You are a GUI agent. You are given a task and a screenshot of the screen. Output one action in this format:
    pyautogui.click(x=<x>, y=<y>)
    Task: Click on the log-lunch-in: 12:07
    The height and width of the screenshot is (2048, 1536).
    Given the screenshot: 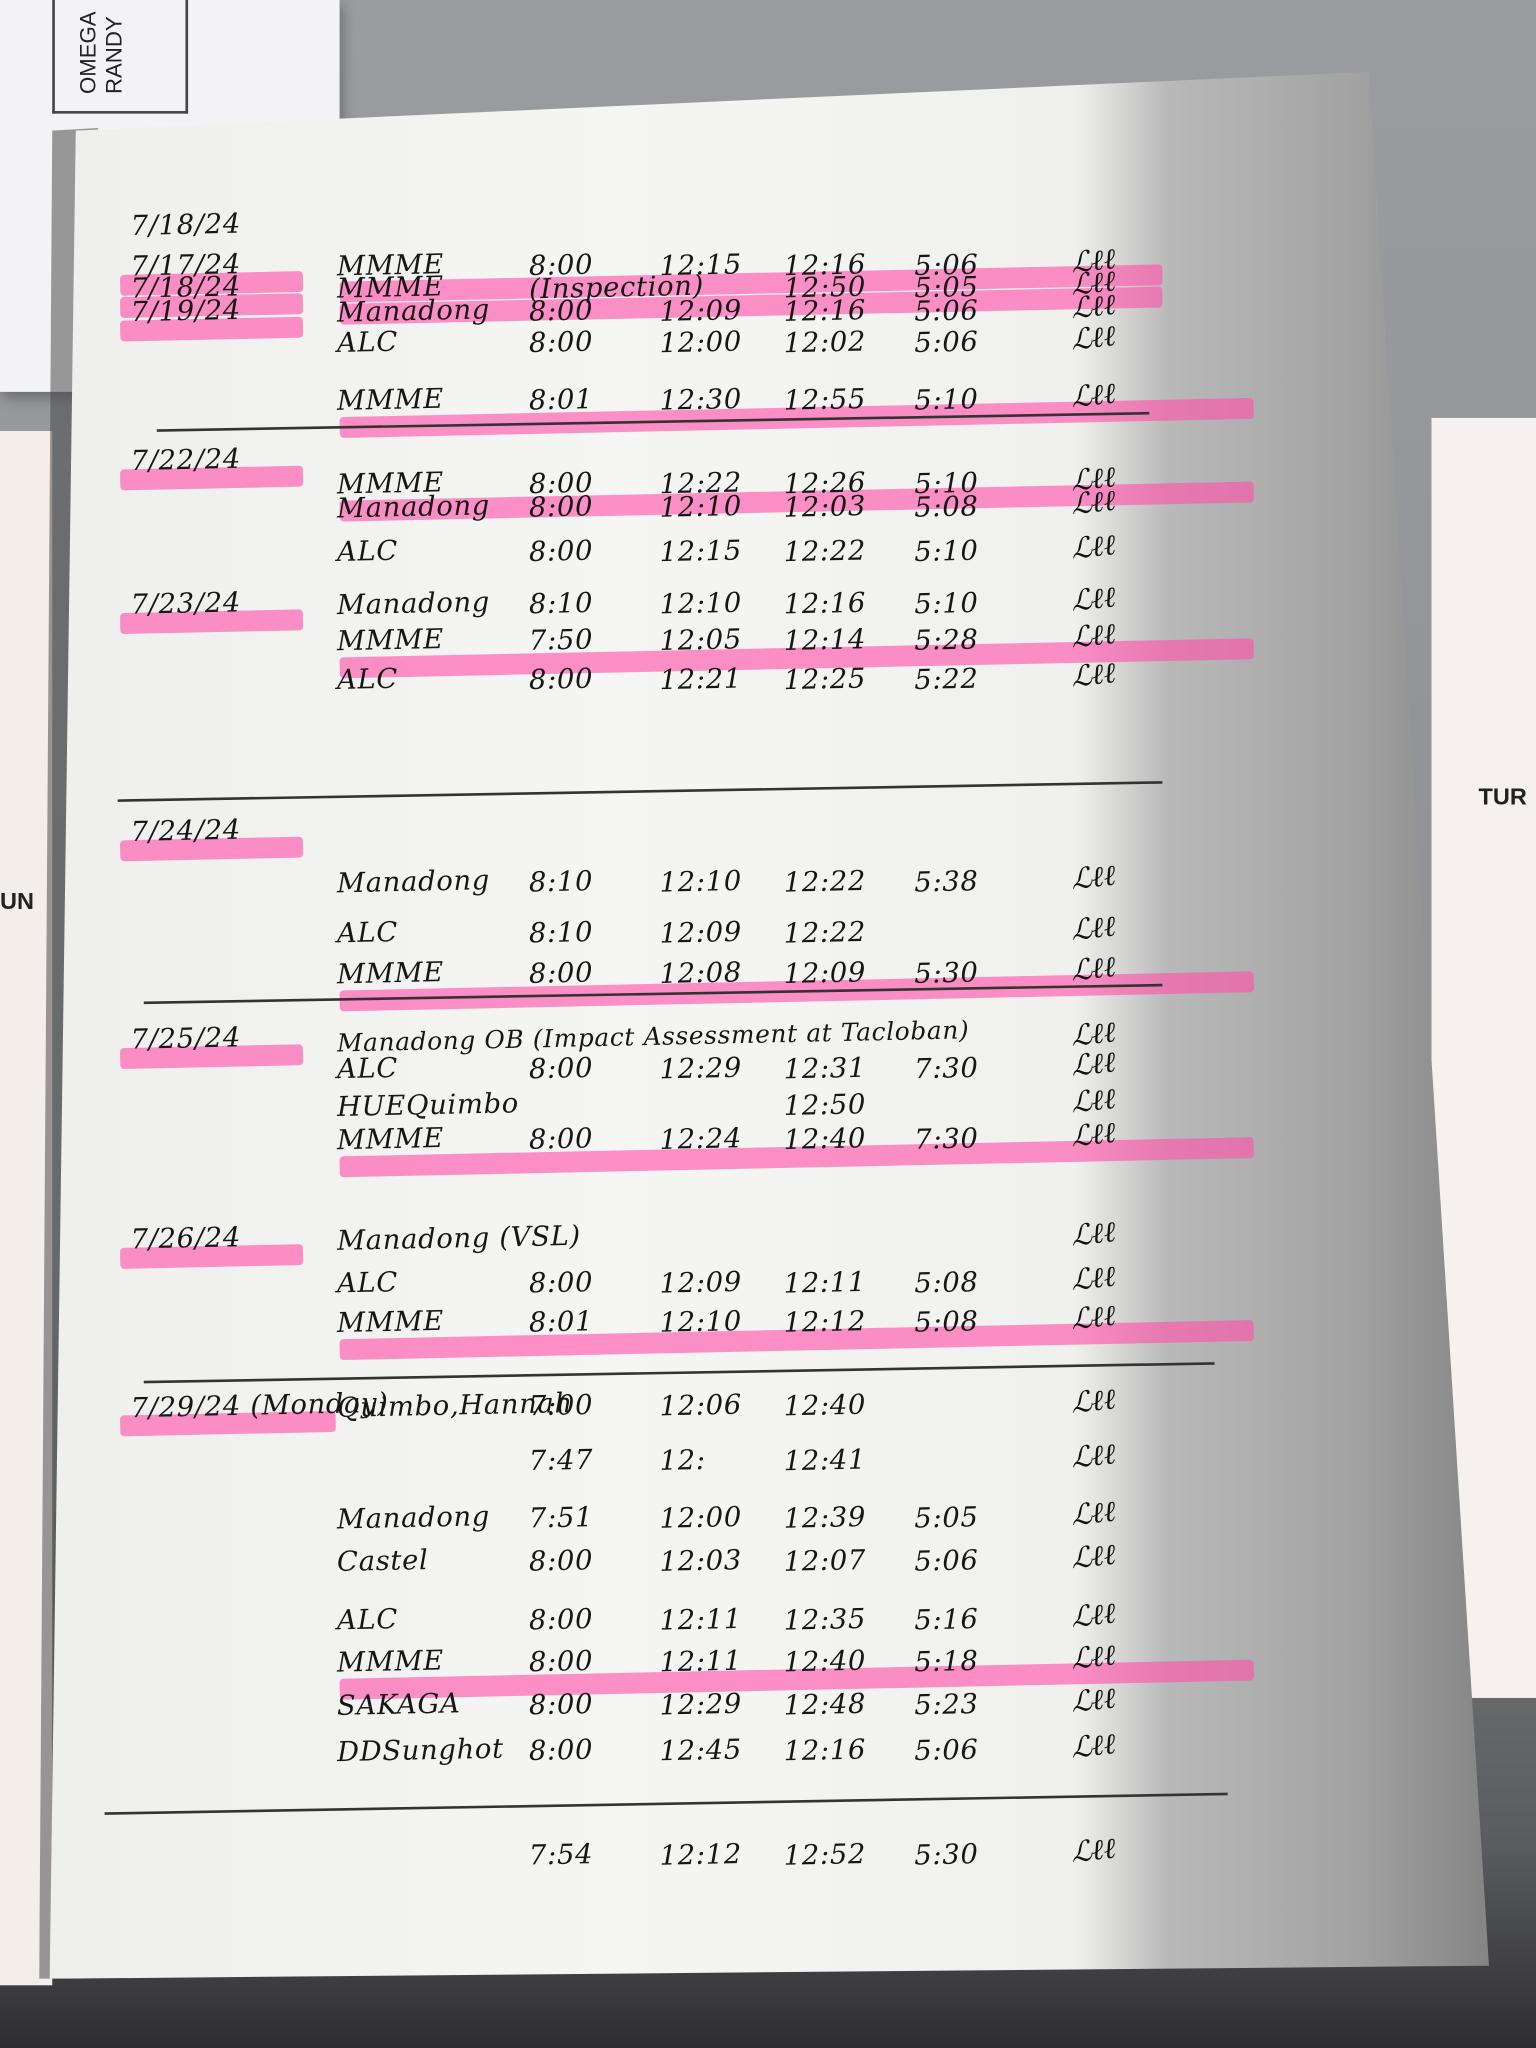 What is the action you would take?
    pyautogui.click(x=825, y=1561)
    